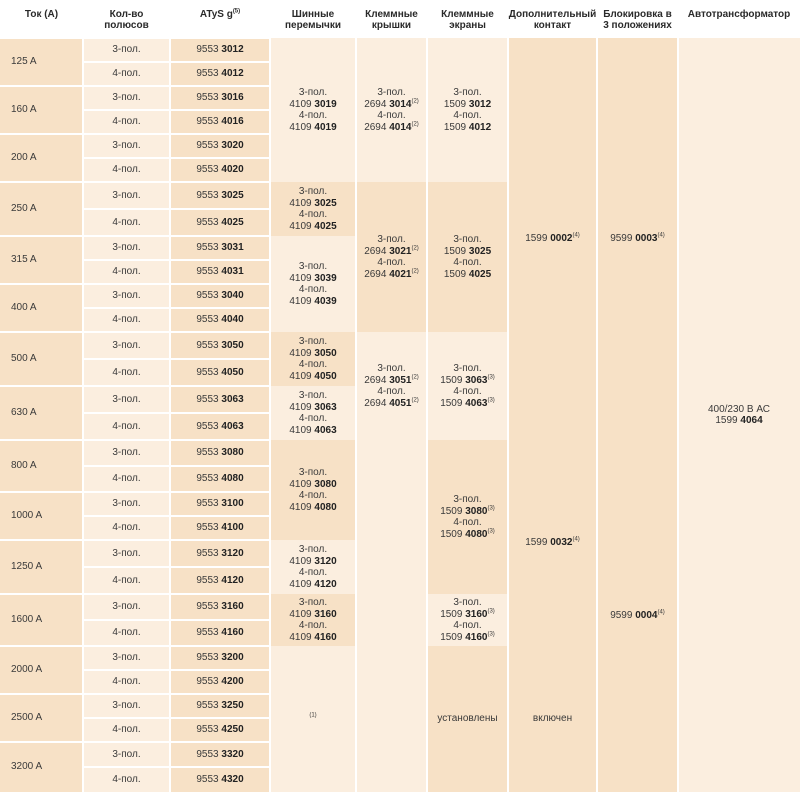 The height and width of the screenshot is (800, 800). What do you see at coordinates (219, 248) in the screenshot?
I see `ref-line: 9553 3031` at bounding box center [219, 248].